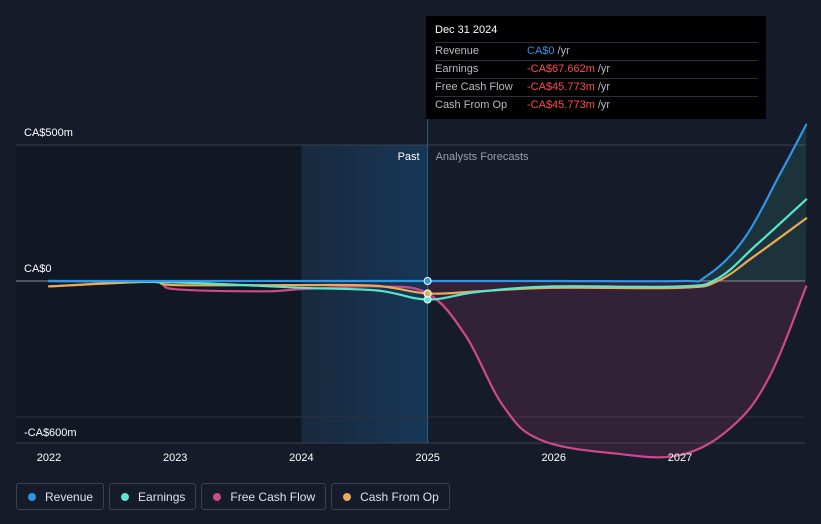 This screenshot has width=821, height=524. Describe the element at coordinates (541, 51) in the screenshot. I see `tooltip-value: CA$0` at that location.